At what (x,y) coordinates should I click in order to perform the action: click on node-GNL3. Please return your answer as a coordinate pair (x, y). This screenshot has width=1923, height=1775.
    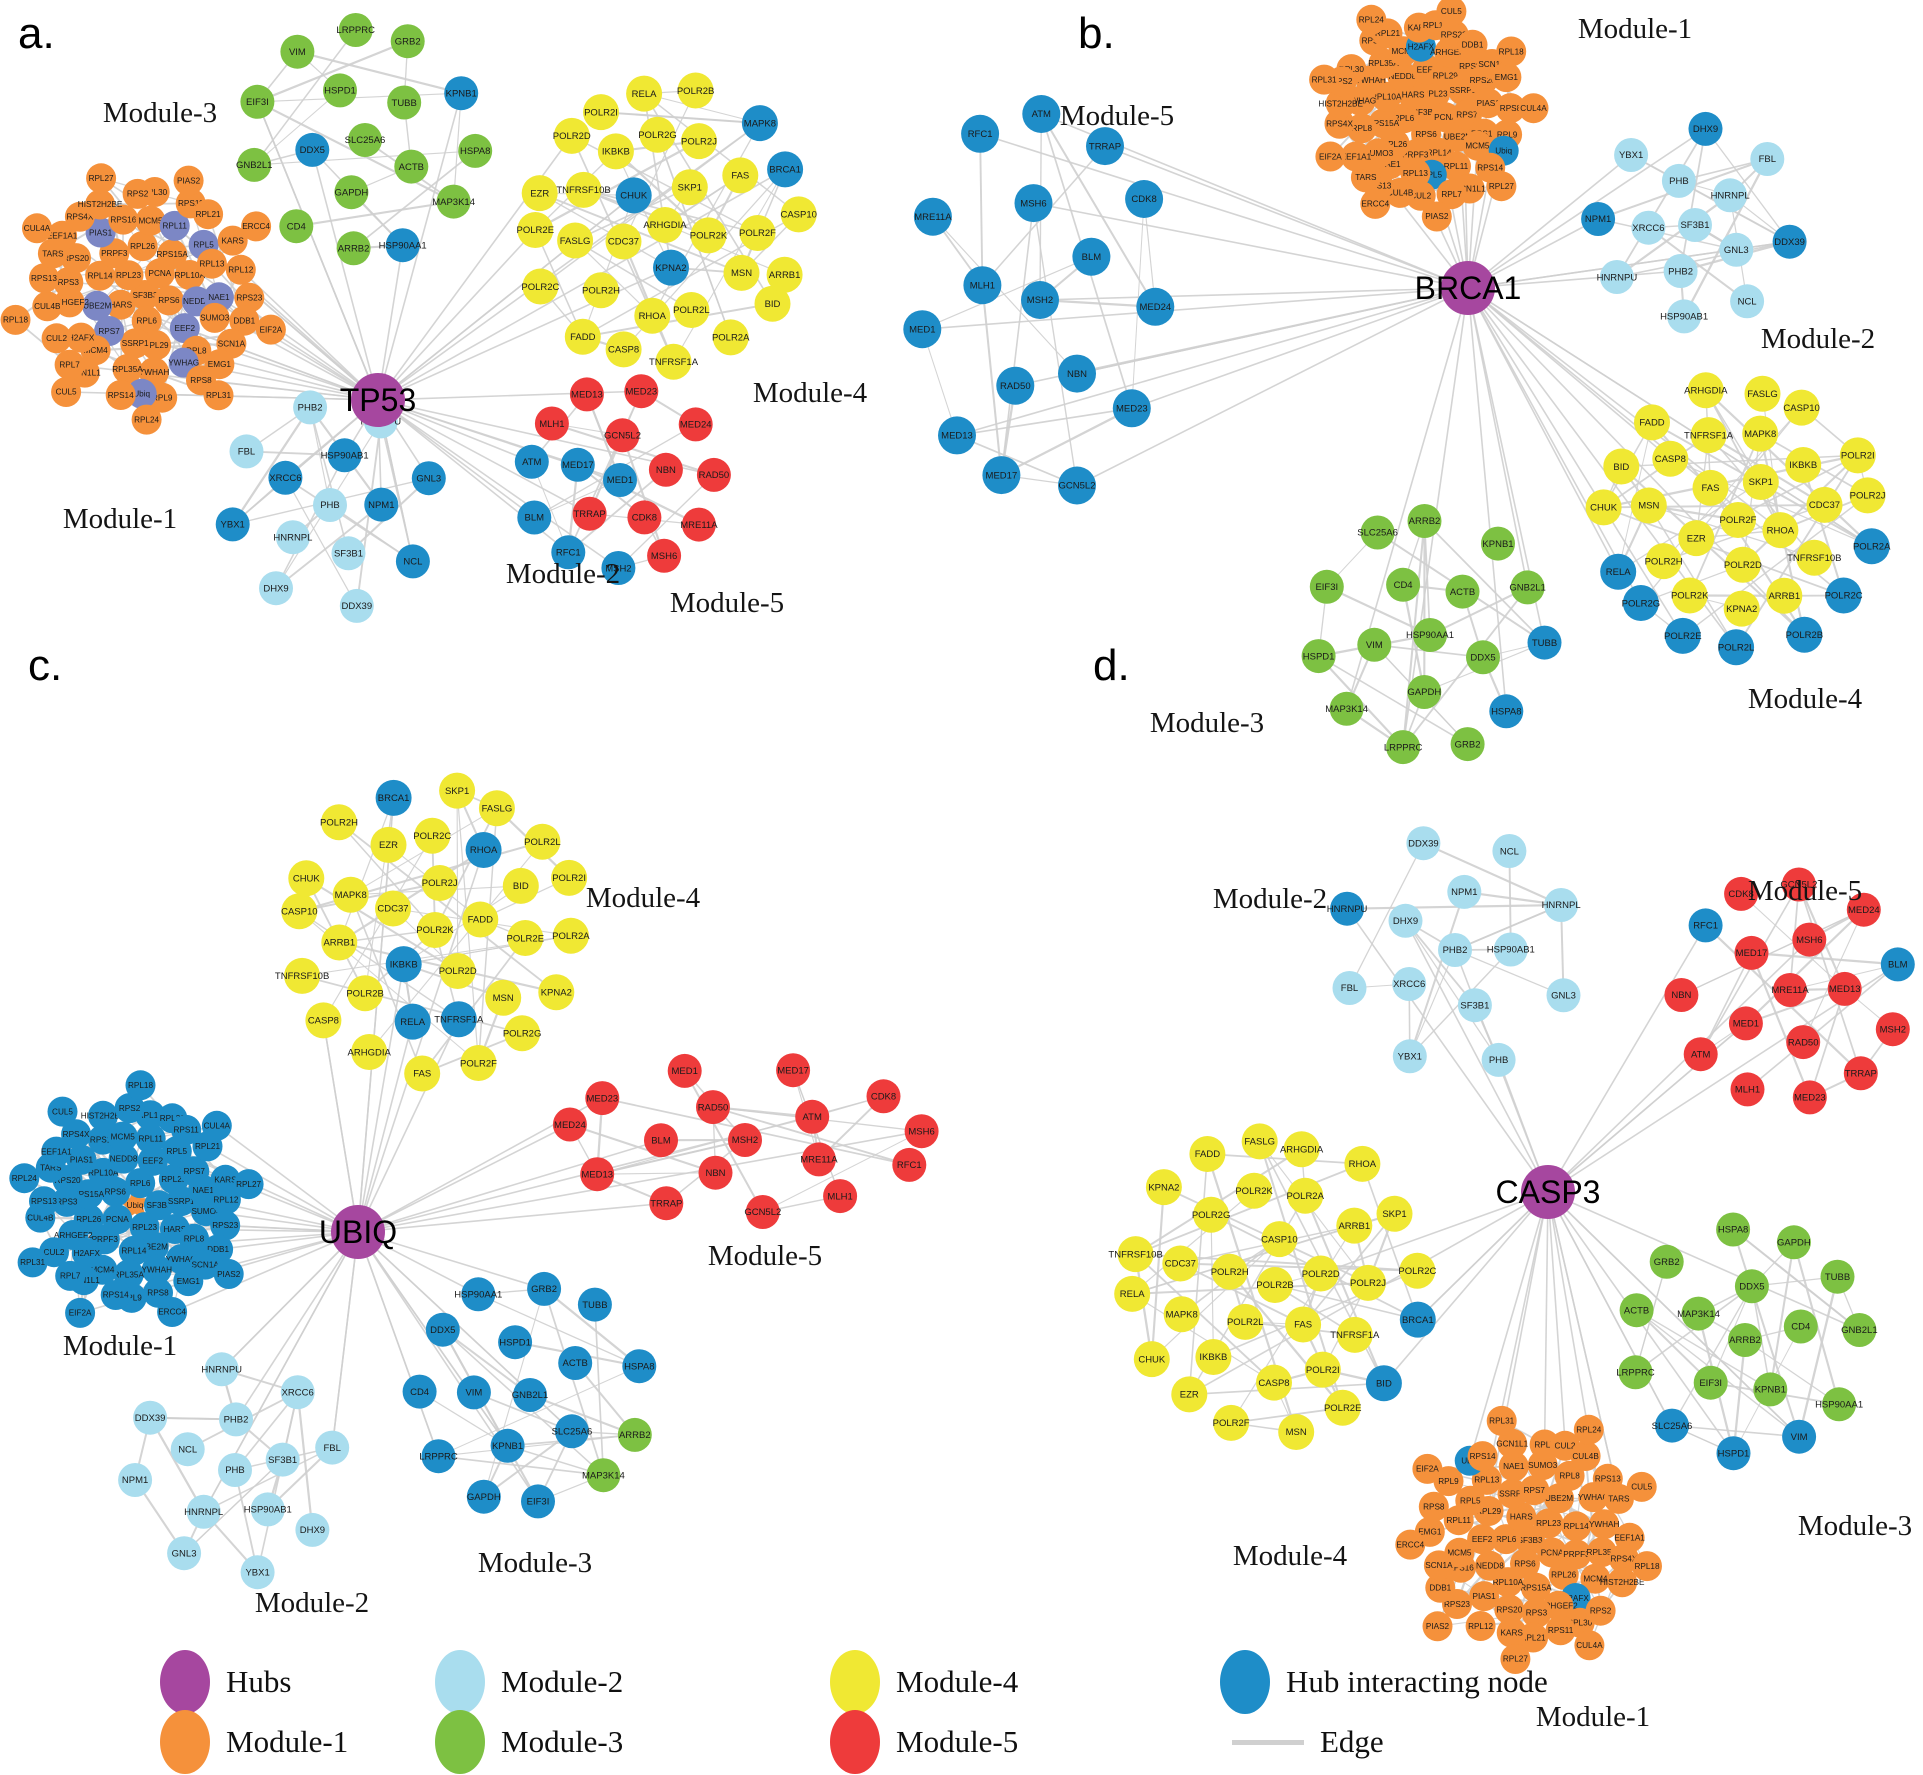
    Looking at the image, I should click on (184, 1553).